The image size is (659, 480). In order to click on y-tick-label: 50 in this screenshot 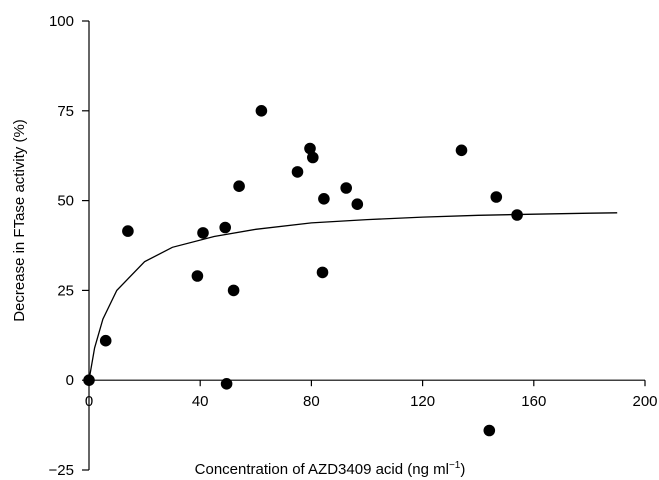, I will do `click(65, 201)`.